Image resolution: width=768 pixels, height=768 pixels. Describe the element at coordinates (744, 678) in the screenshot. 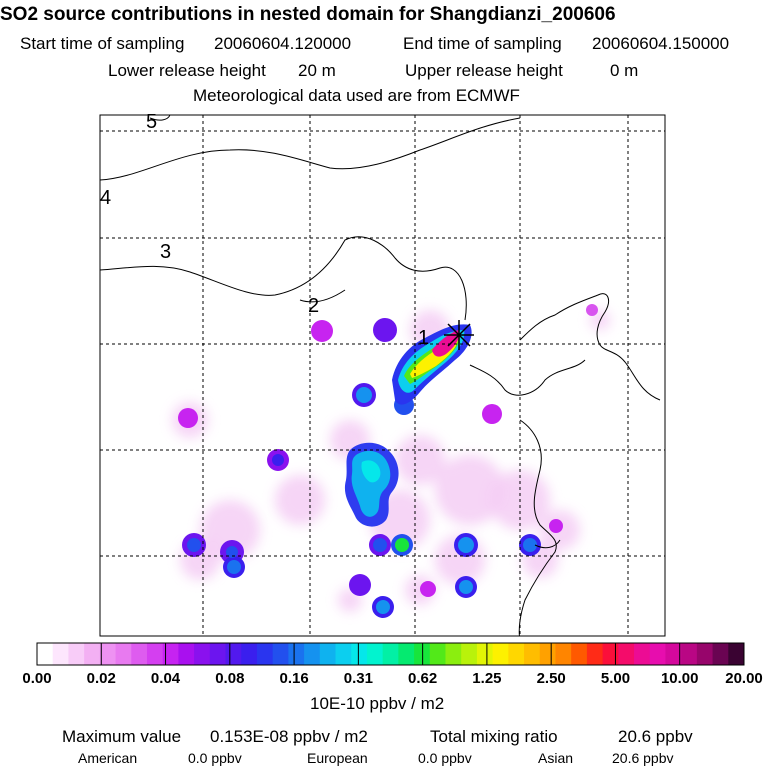

I see `colorbar-tick-label: 20.00` at that location.